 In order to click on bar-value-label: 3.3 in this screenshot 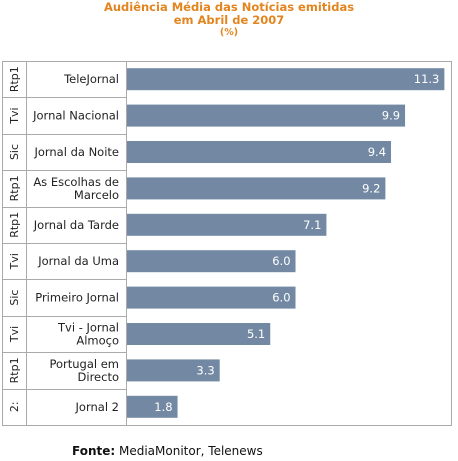, I will do `click(205, 370)`.